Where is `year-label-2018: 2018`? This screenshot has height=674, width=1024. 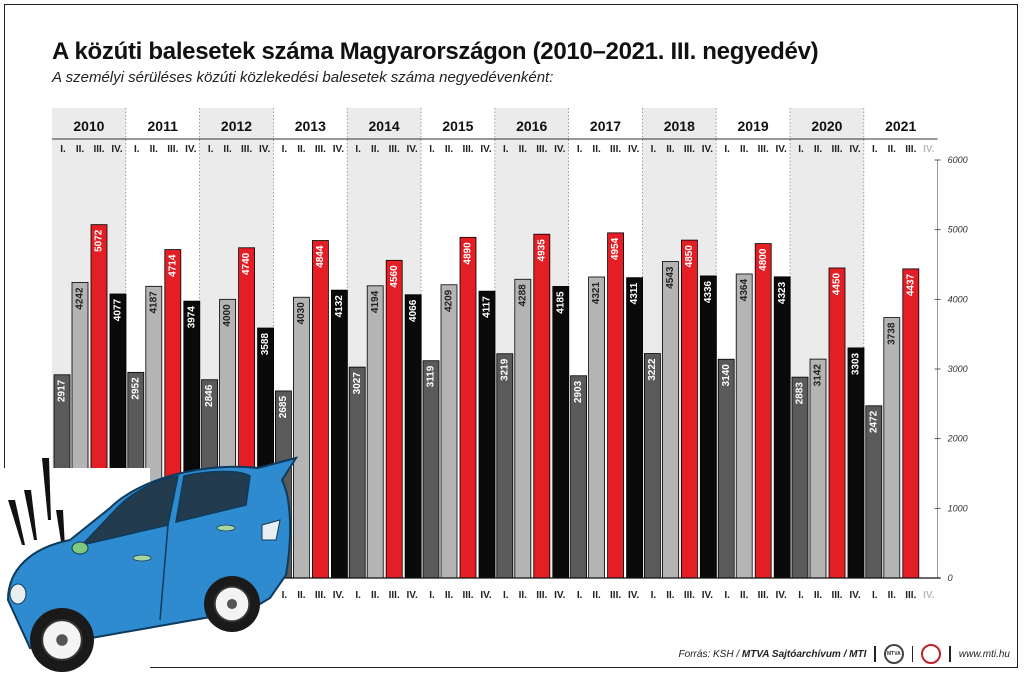
year-label-2018: 2018 is located at coordinates (679, 126).